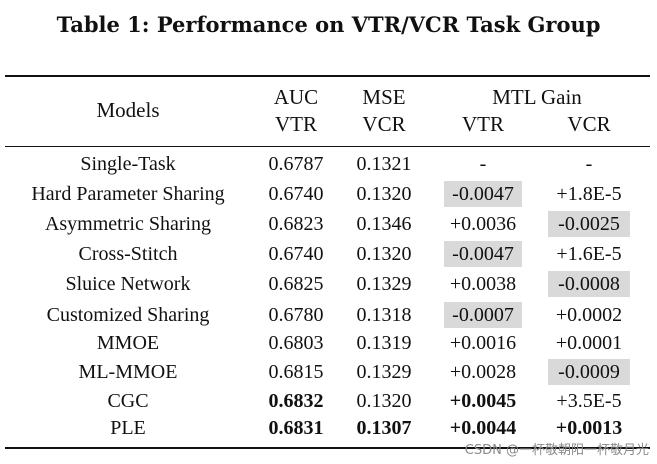 The width and height of the screenshot is (657, 464). What do you see at coordinates (128, 254) in the screenshot?
I see `row-model: Cross-Stitch` at bounding box center [128, 254].